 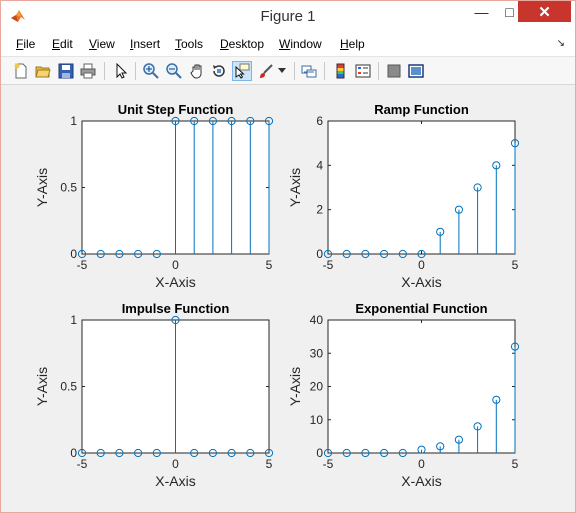 I want to click on insert-colorbar-icon, so click(x=341, y=71).